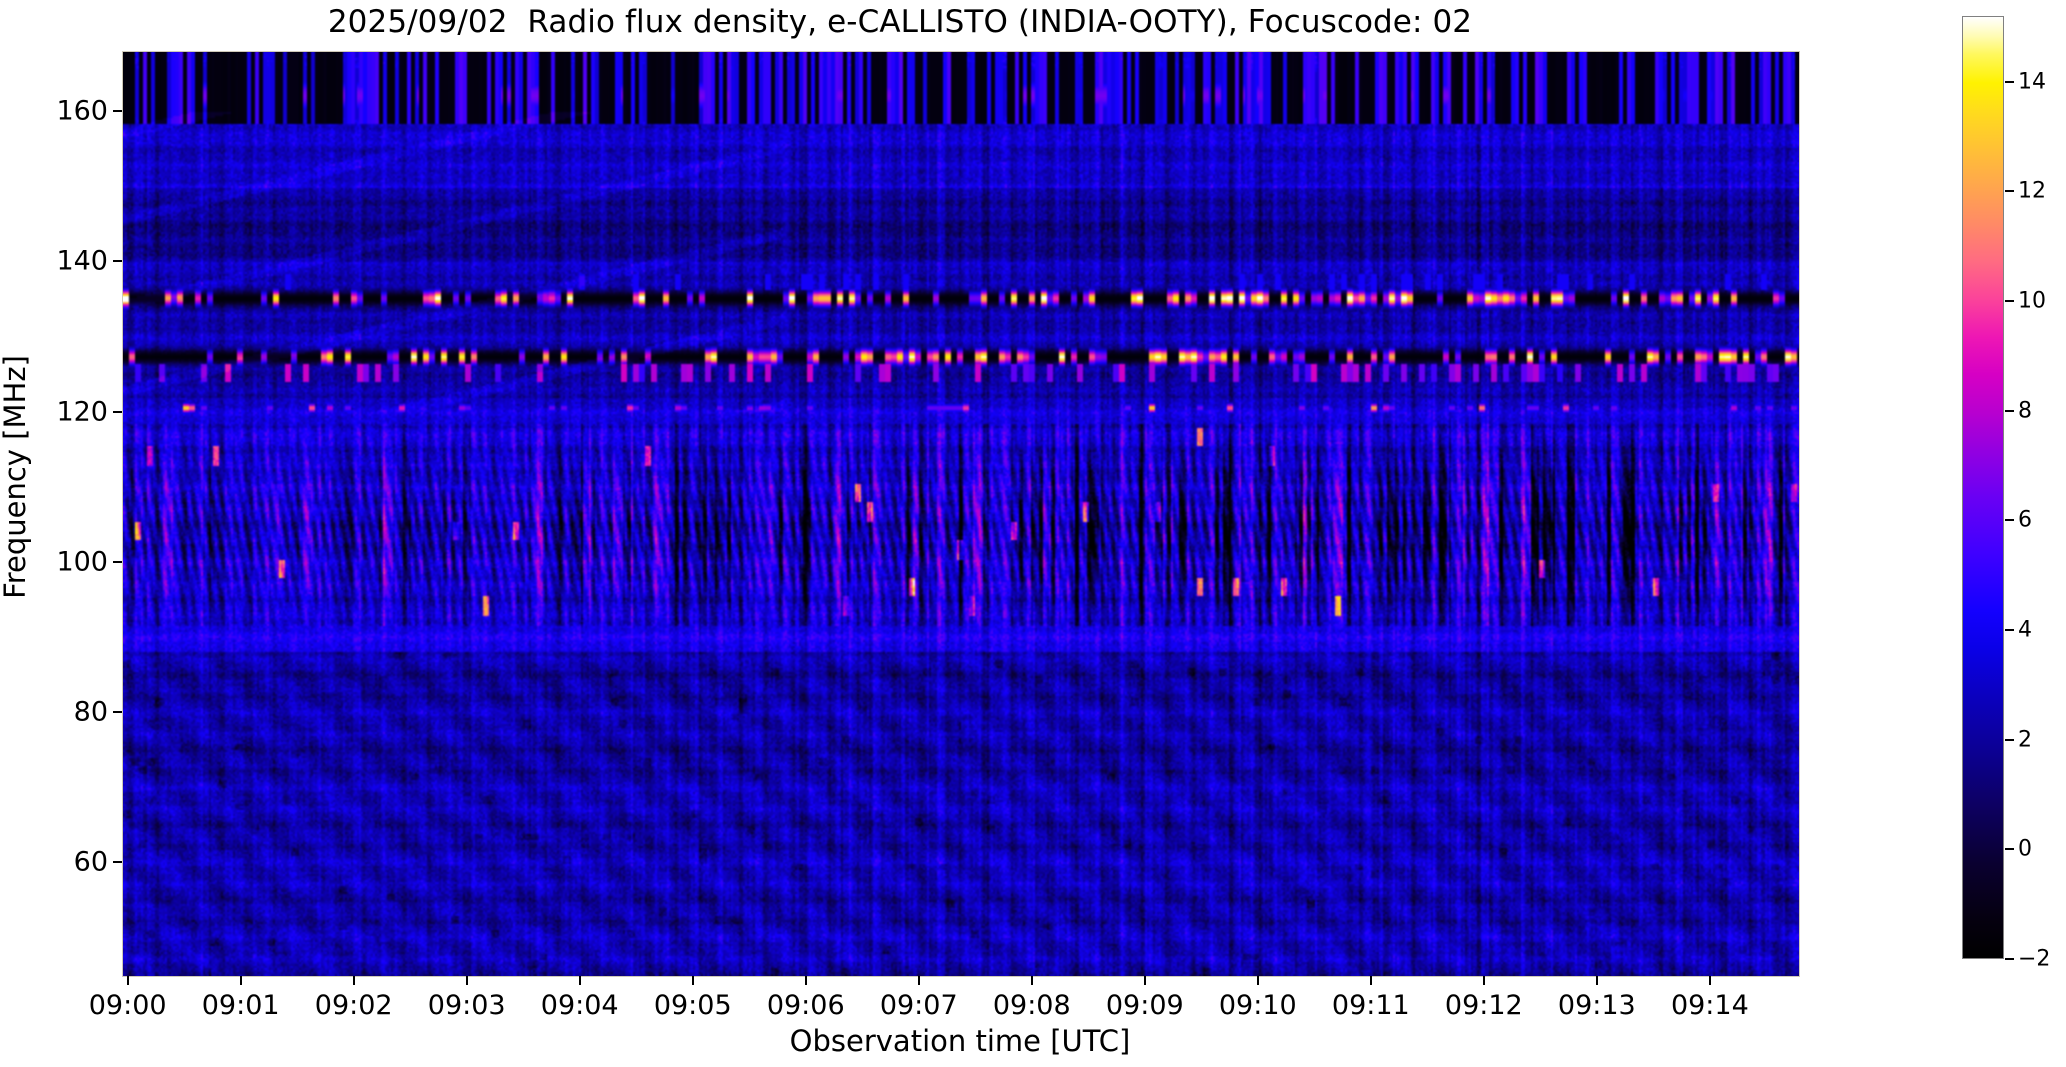 The width and height of the screenshot is (2066, 1067). What do you see at coordinates (90, 862) in the screenshot?
I see `y-tick-label-60: 60` at bounding box center [90, 862].